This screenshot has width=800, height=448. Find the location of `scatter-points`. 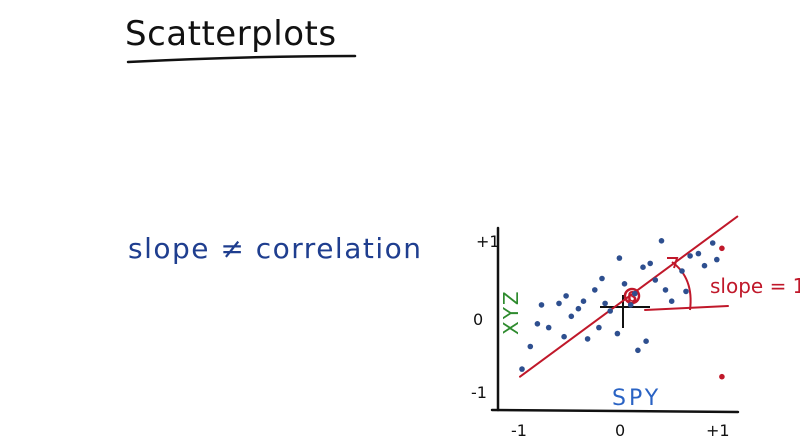

scatter-points is located at coordinates (622, 309).